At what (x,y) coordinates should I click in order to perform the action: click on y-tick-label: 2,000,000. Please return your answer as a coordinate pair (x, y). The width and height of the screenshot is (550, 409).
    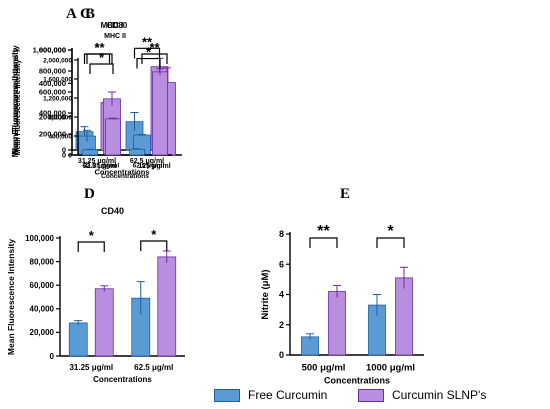
    Looking at the image, I should click on (57, 60).